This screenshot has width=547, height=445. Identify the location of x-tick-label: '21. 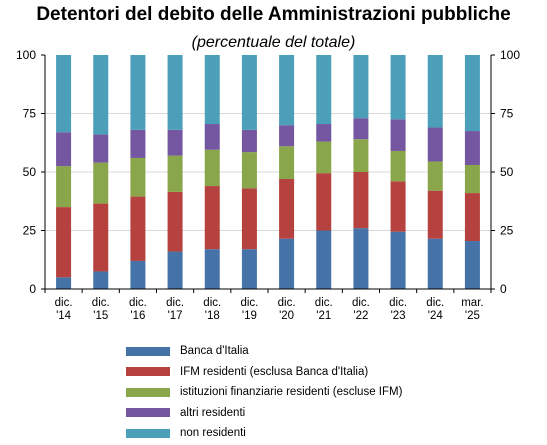
(323, 316).